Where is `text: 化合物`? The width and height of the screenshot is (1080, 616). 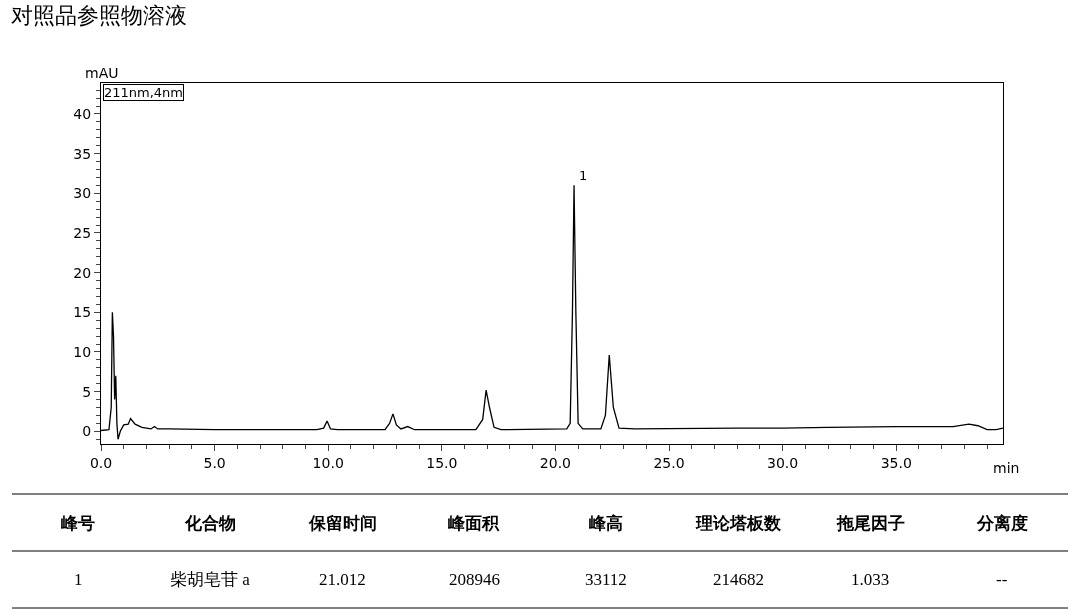
text: 化合物 is located at coordinates (210, 523).